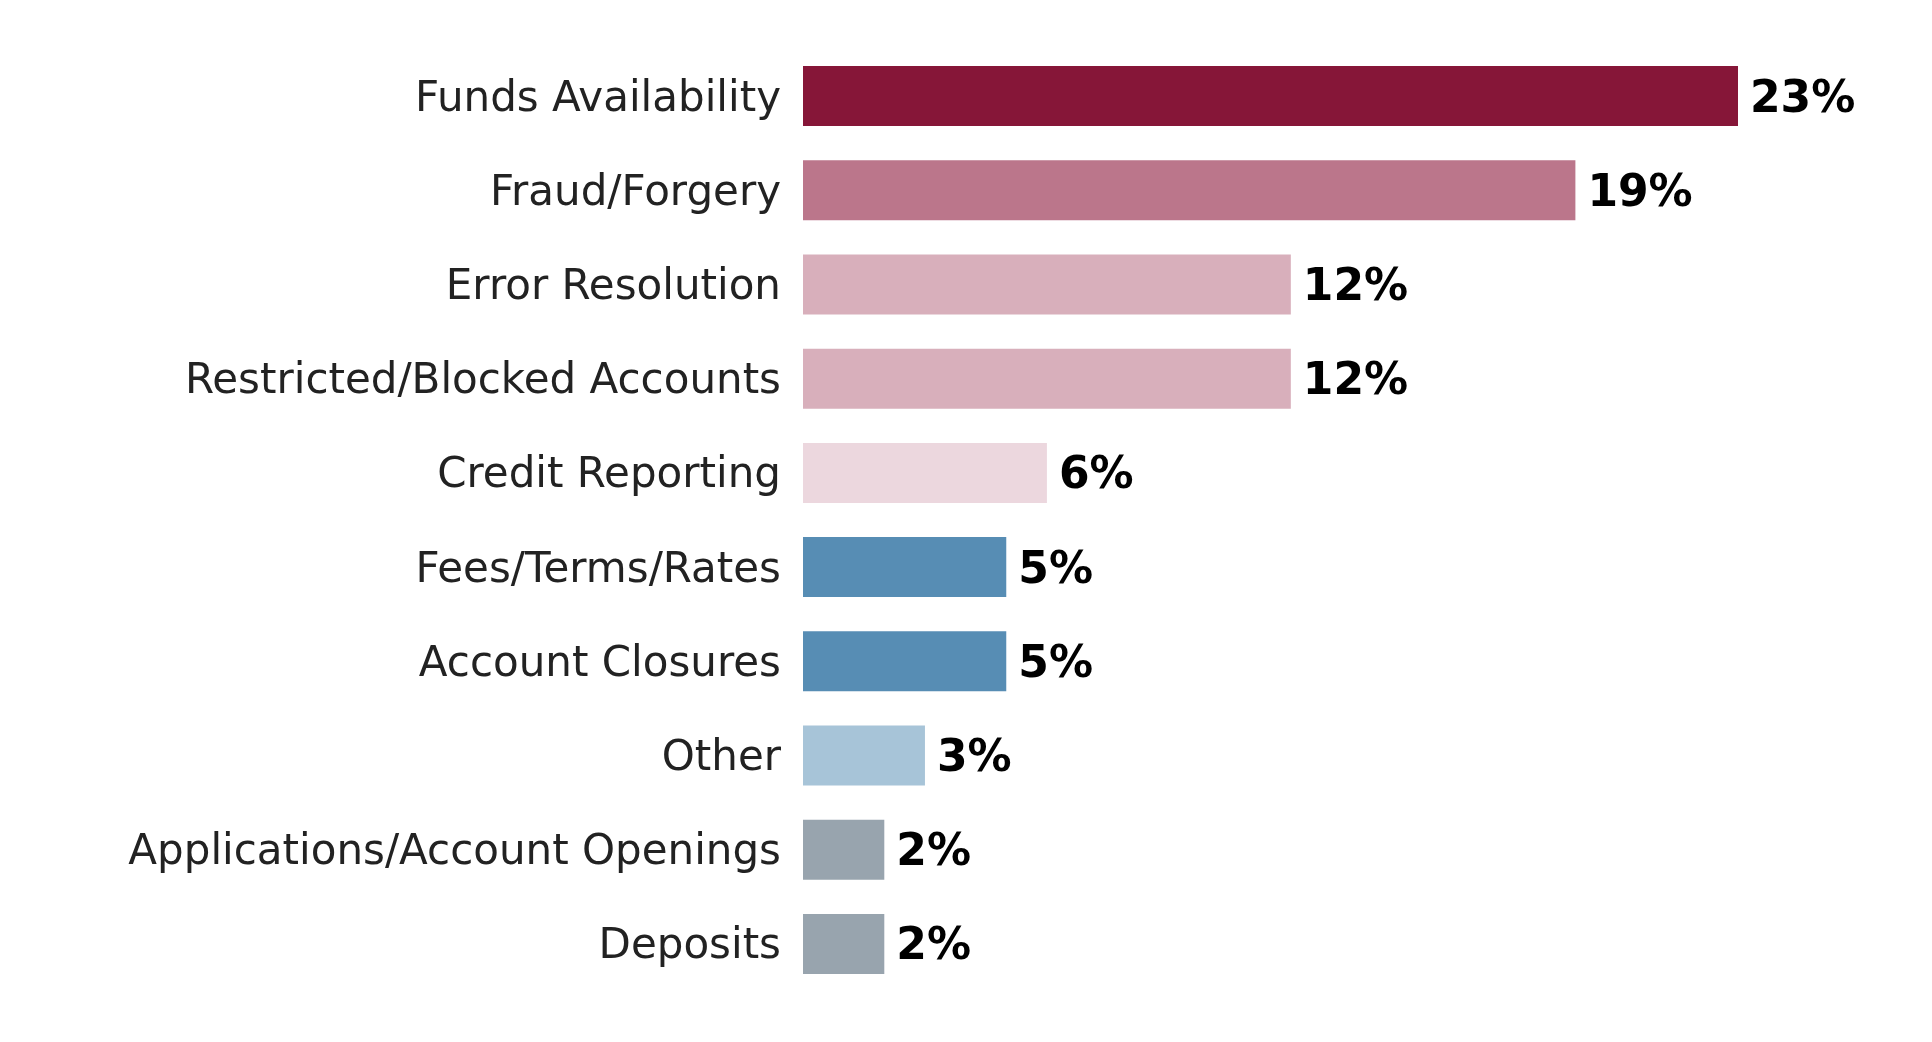 Image resolution: width=1932 pixels, height=1042 pixels. Describe the element at coordinates (454, 850) in the screenshot. I see `y-tick-label: Applications/Account Openings` at that location.